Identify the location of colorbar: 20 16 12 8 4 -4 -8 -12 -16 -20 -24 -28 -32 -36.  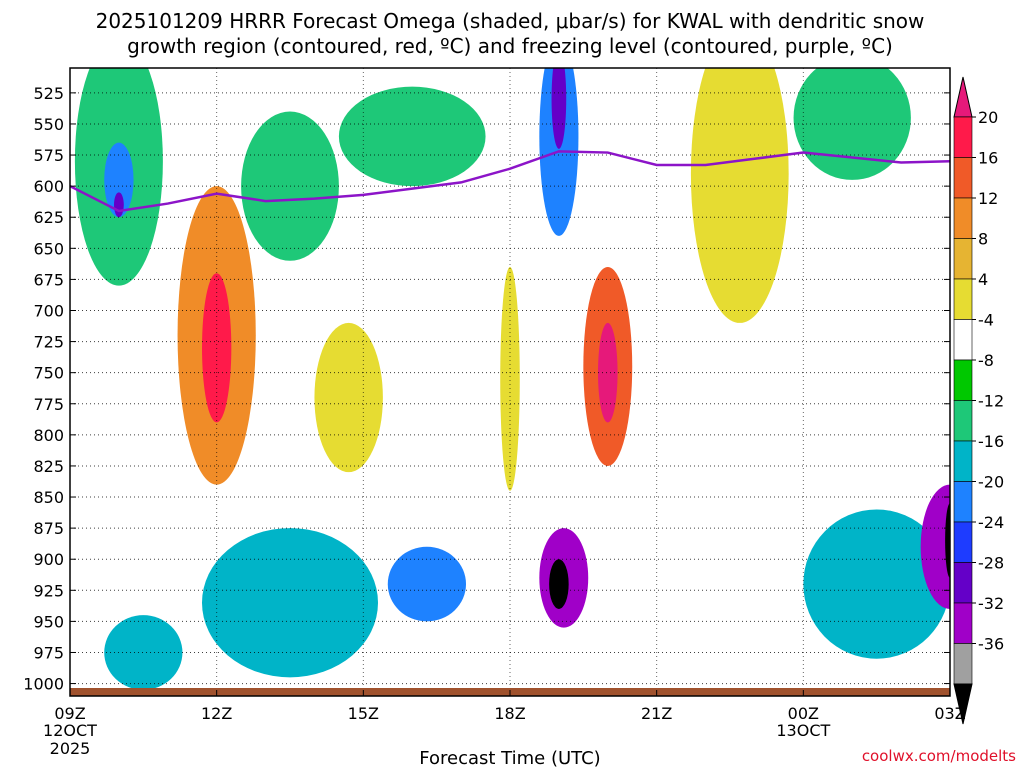
(978, 400).